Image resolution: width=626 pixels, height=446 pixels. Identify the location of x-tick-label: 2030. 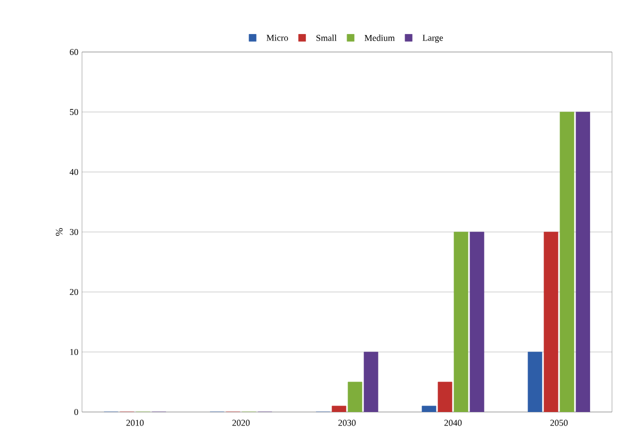
(347, 423).